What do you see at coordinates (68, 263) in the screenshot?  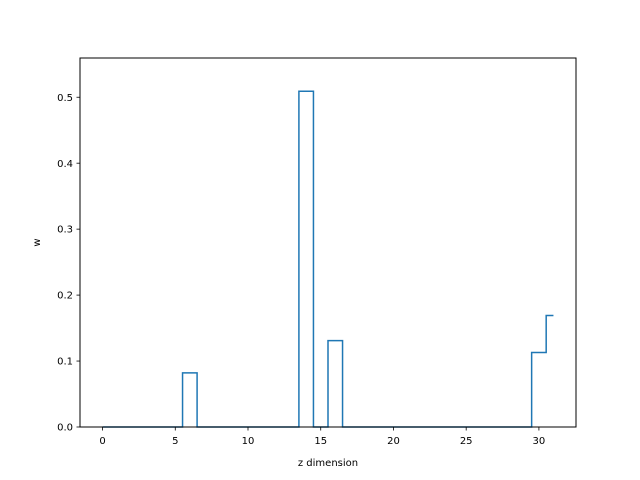 I see `y-axis-ticks: 0.0 0.1 0.2 0.3 0.4 0.5` at bounding box center [68, 263].